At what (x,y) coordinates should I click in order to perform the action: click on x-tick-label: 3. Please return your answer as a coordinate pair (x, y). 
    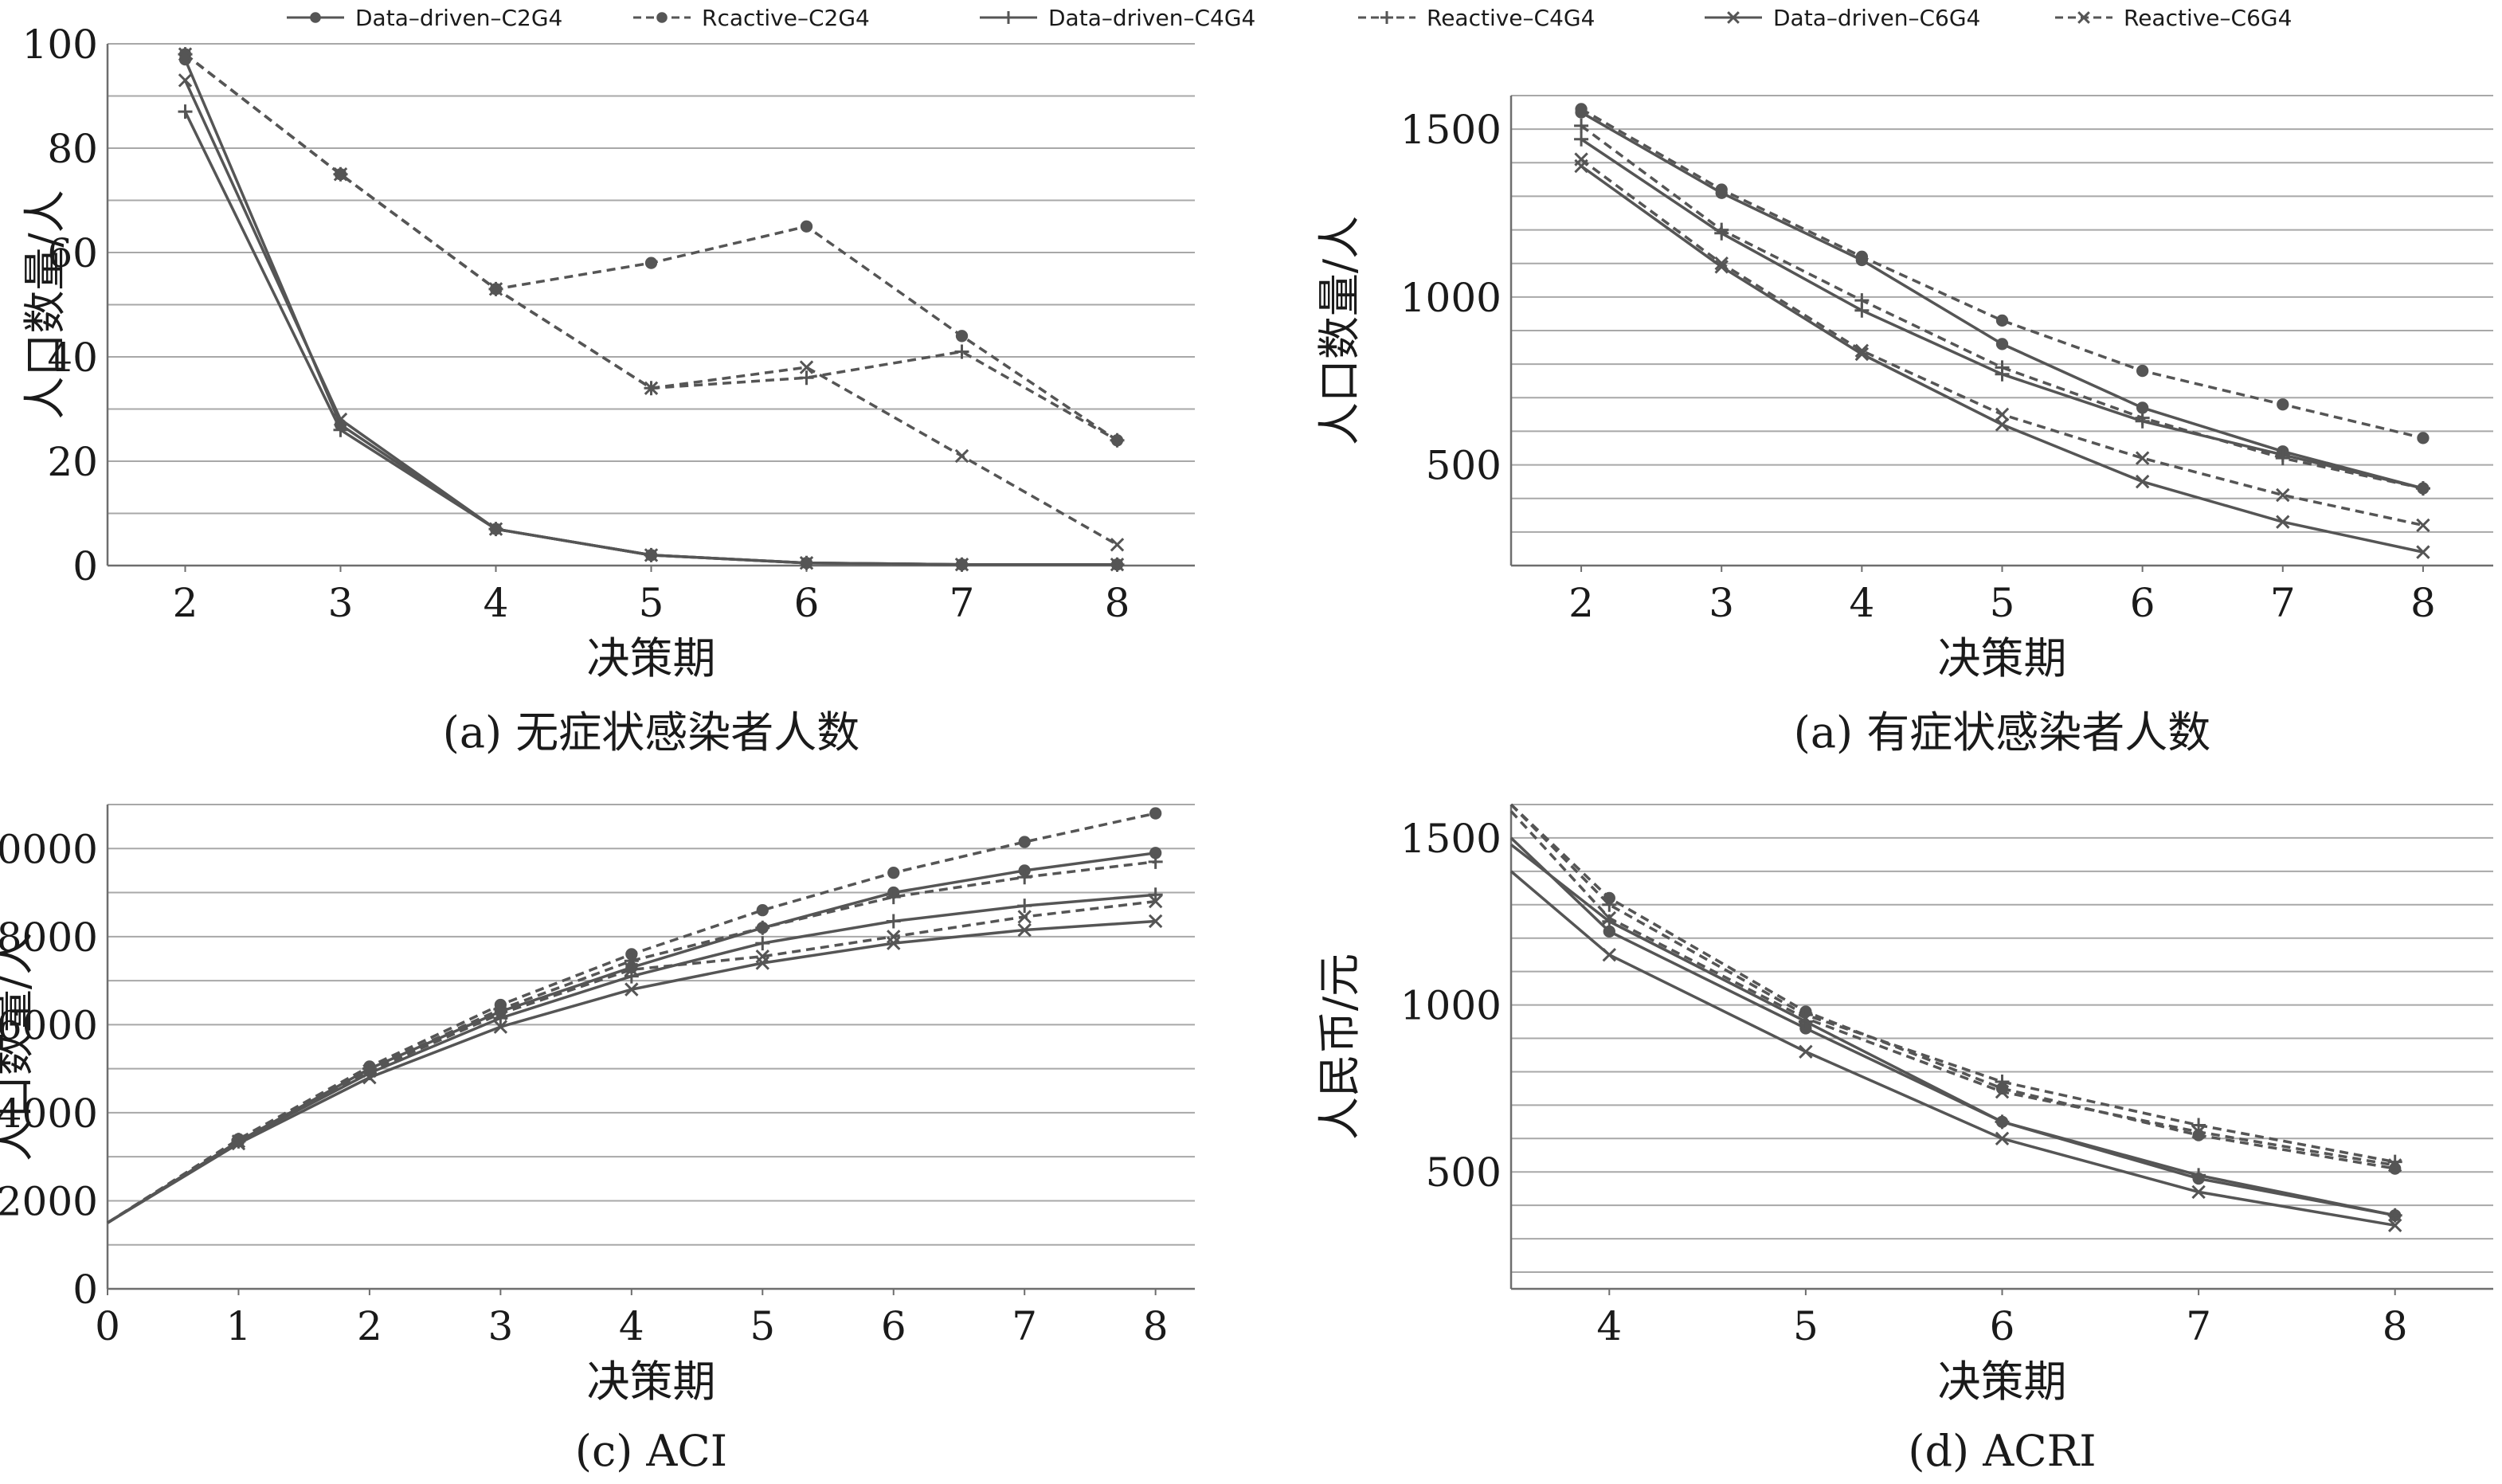
    Looking at the image, I should click on (500, 1326).